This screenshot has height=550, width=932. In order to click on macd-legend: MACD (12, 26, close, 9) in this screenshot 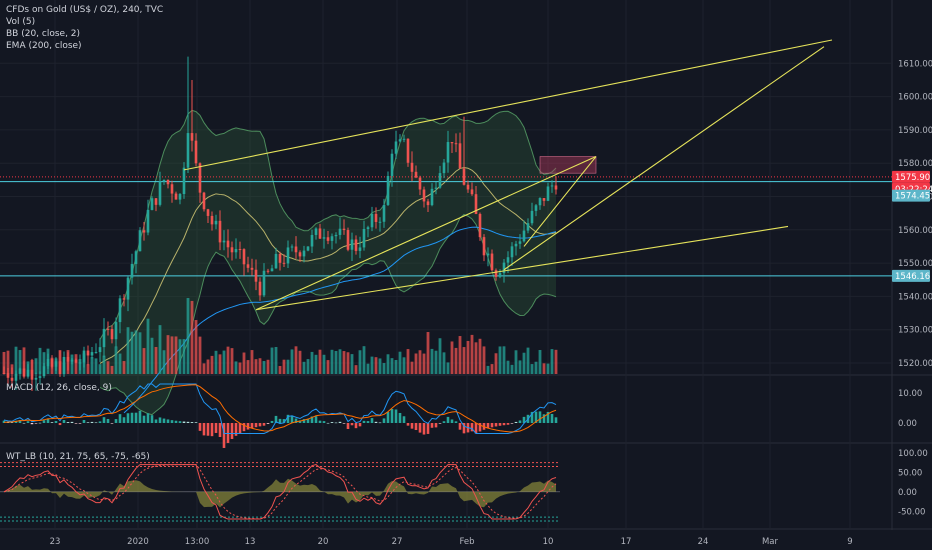, I will do `click(59, 388)`.